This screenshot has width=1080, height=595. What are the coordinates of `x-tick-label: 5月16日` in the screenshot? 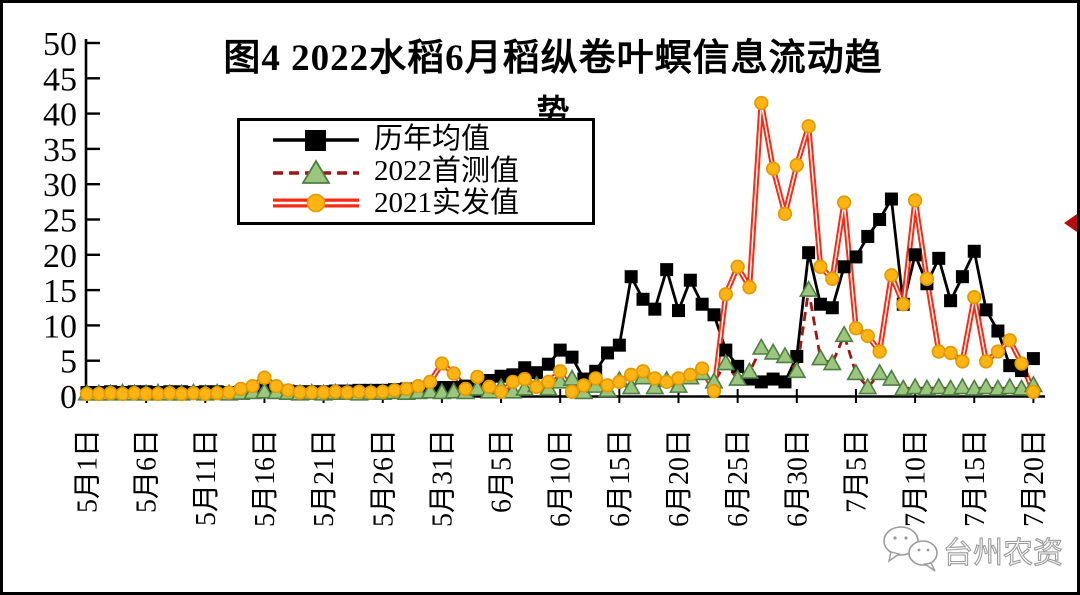 It's located at (265, 478).